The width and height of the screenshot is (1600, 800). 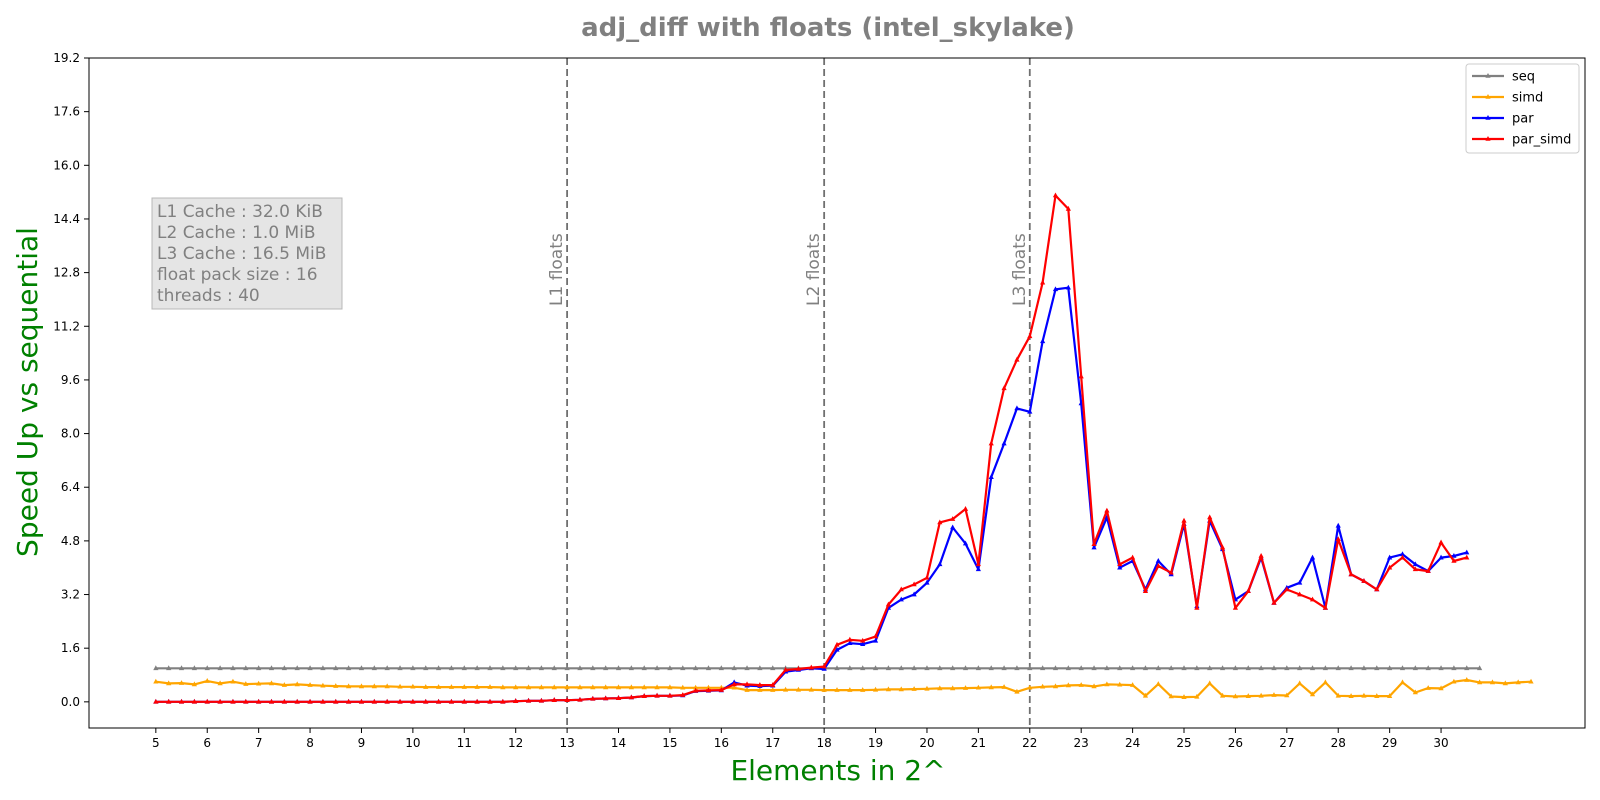 I want to click on x-tick-label: 15, so click(x=669, y=743).